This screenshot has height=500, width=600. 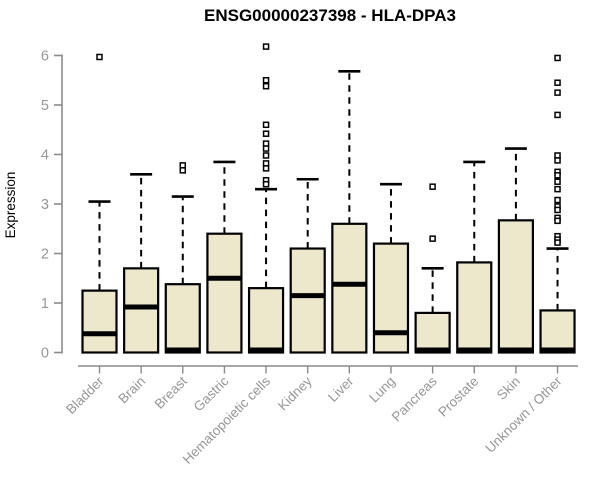 What do you see at coordinates (523, 414) in the screenshot?
I see `x-axis-tick-label: Unknown / Other` at bounding box center [523, 414].